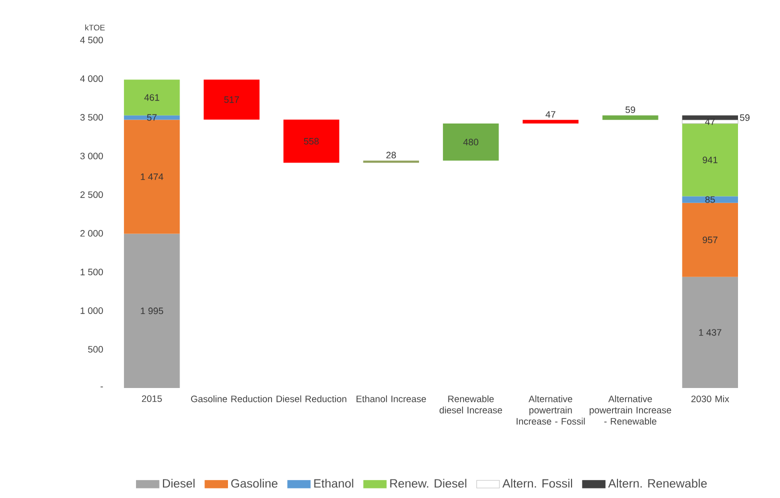  What do you see at coordinates (91, 117) in the screenshot?
I see `y-tick-label: 3 500` at bounding box center [91, 117].